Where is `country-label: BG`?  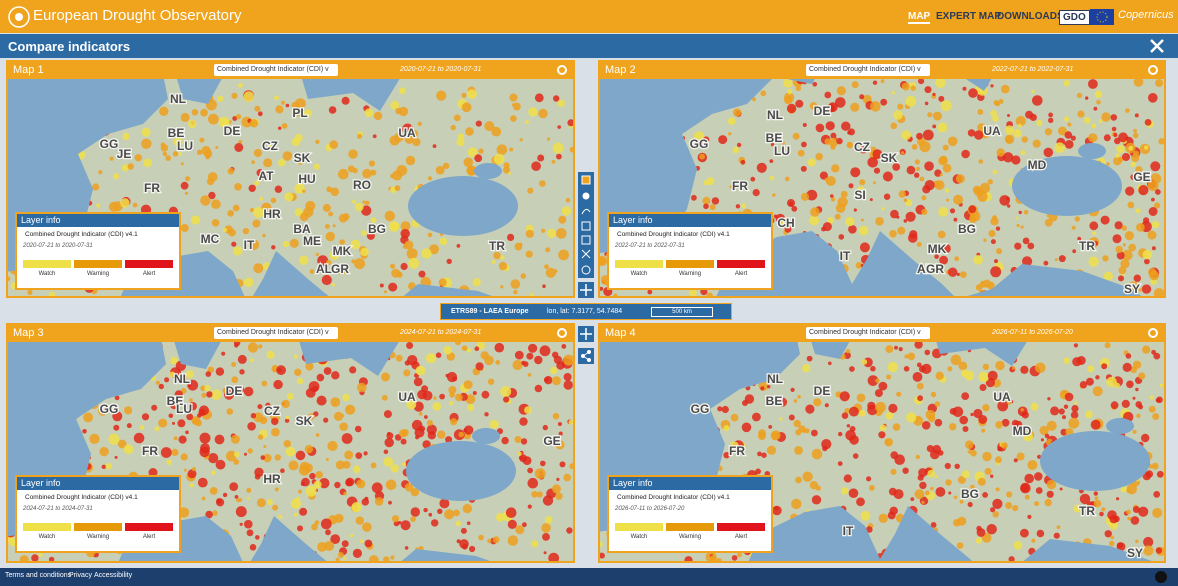 country-label: BG is located at coordinates (970, 494).